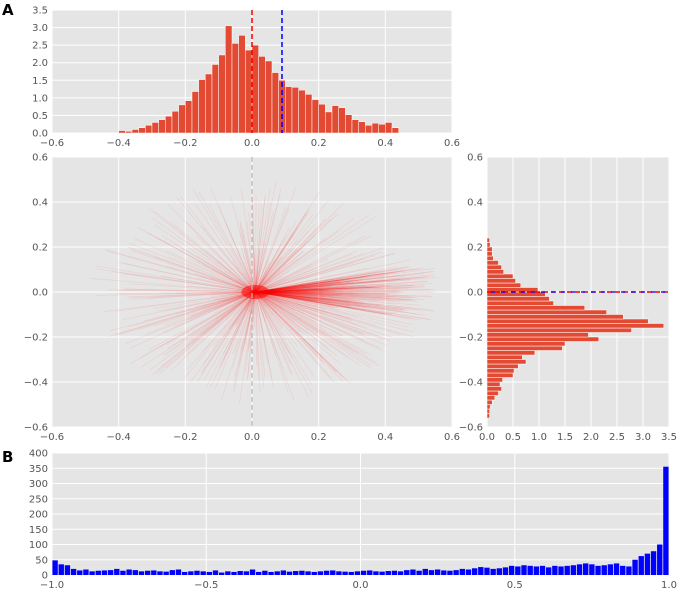  Describe the element at coordinates (119, 437) in the screenshot. I see `center-xtick-label: −0.4` at that location.